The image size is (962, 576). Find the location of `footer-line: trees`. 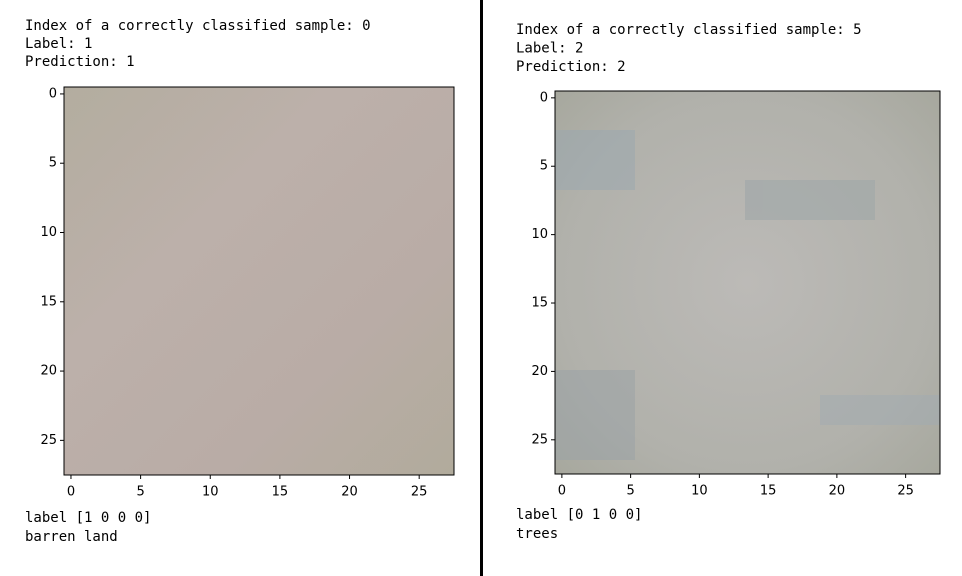

footer-line: trees is located at coordinates (537, 534).